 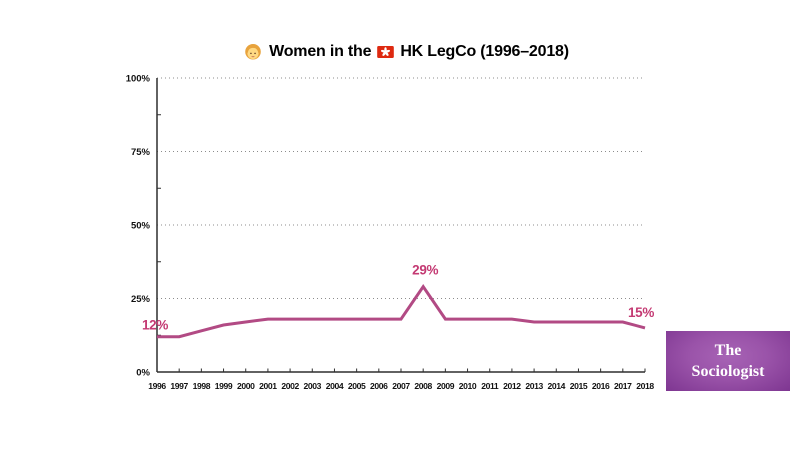 What do you see at coordinates (425, 270) in the screenshot?
I see `data-label-2008: 29%` at bounding box center [425, 270].